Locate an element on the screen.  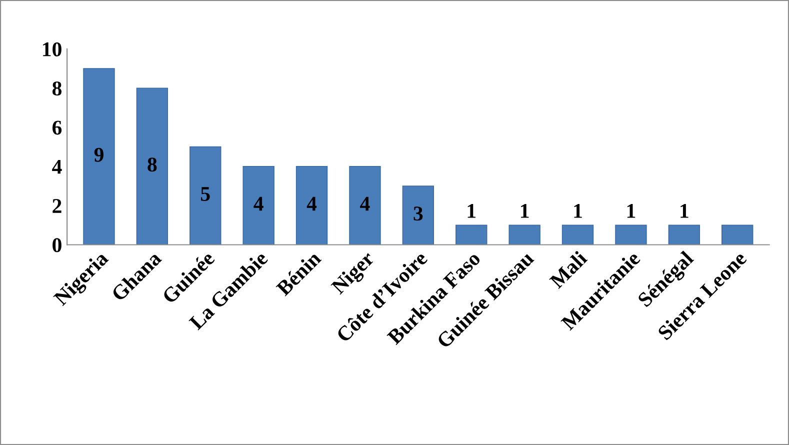
y-tick-label: 10 is located at coordinates (52, 49).